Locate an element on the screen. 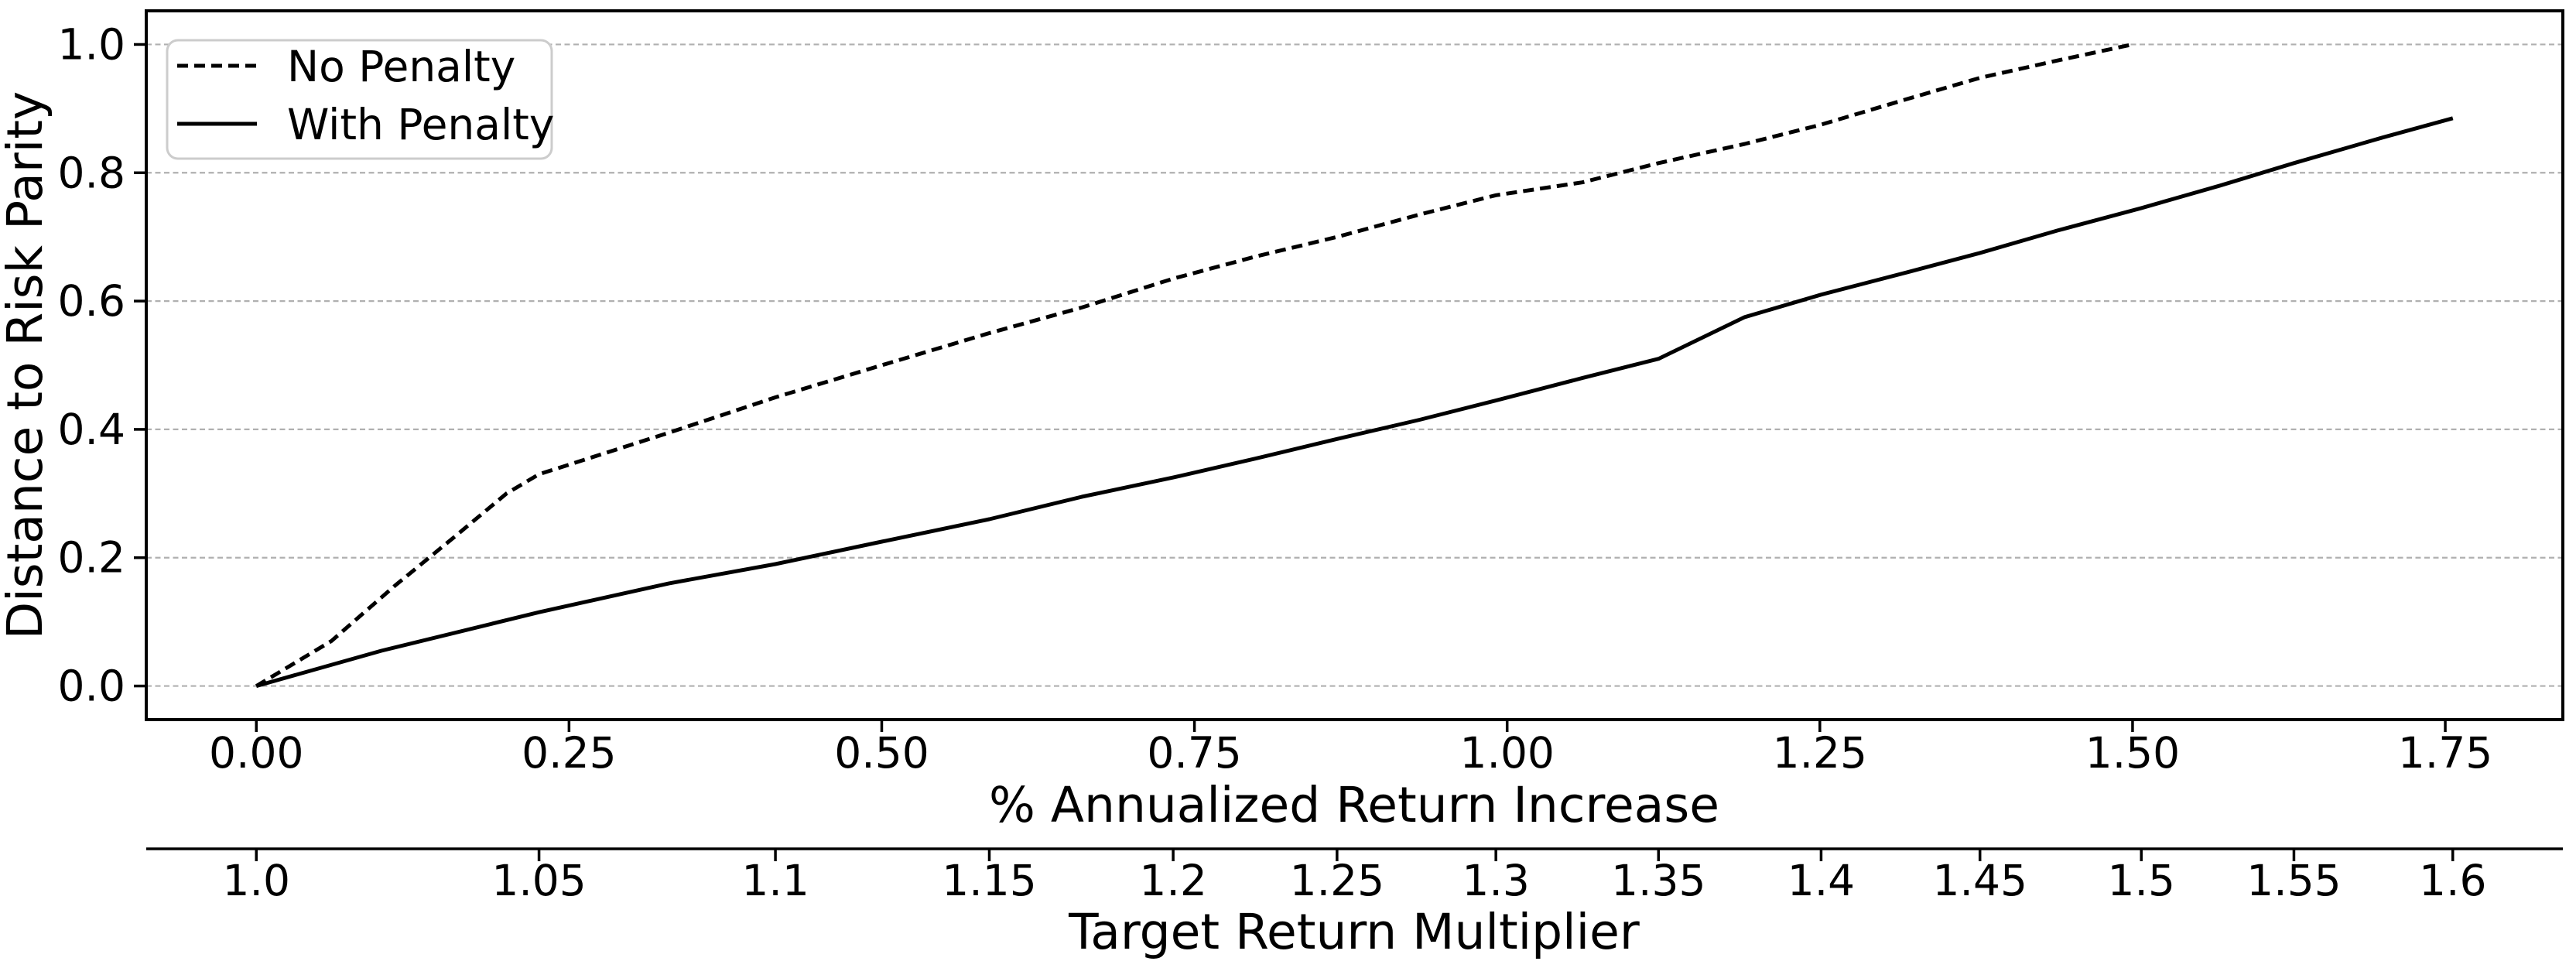  x-tick-label: 1.25 is located at coordinates (1820, 753).